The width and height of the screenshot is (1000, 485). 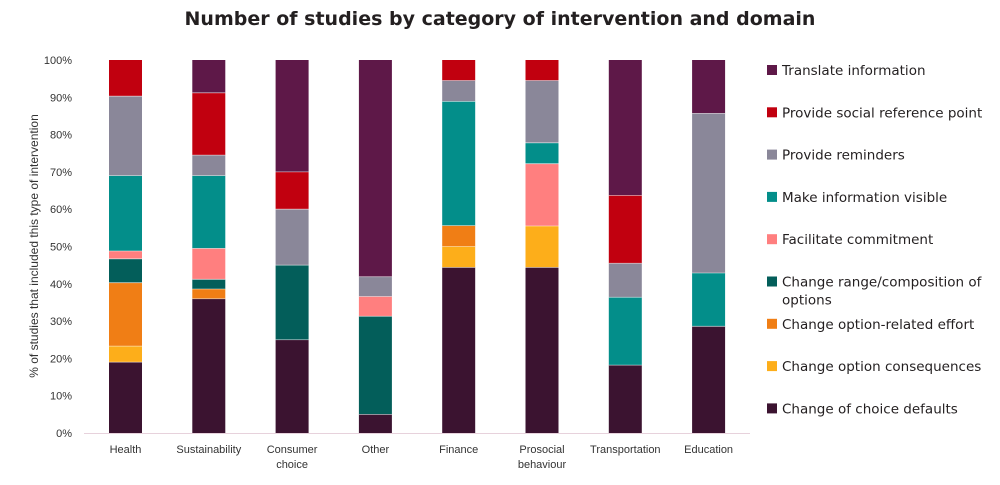 What do you see at coordinates (542, 465) in the screenshot?
I see `x-category-label: behaviour` at bounding box center [542, 465].